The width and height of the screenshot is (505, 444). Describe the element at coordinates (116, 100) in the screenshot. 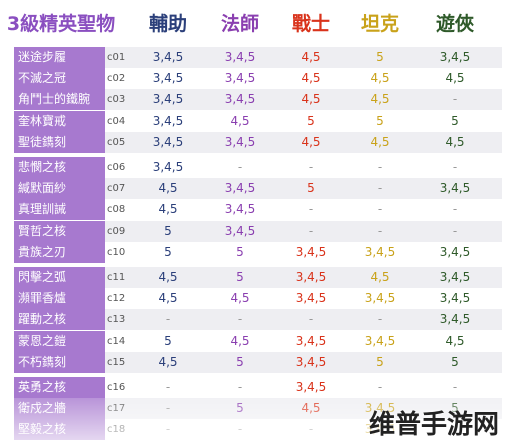

I see `row-code: c03` at that location.